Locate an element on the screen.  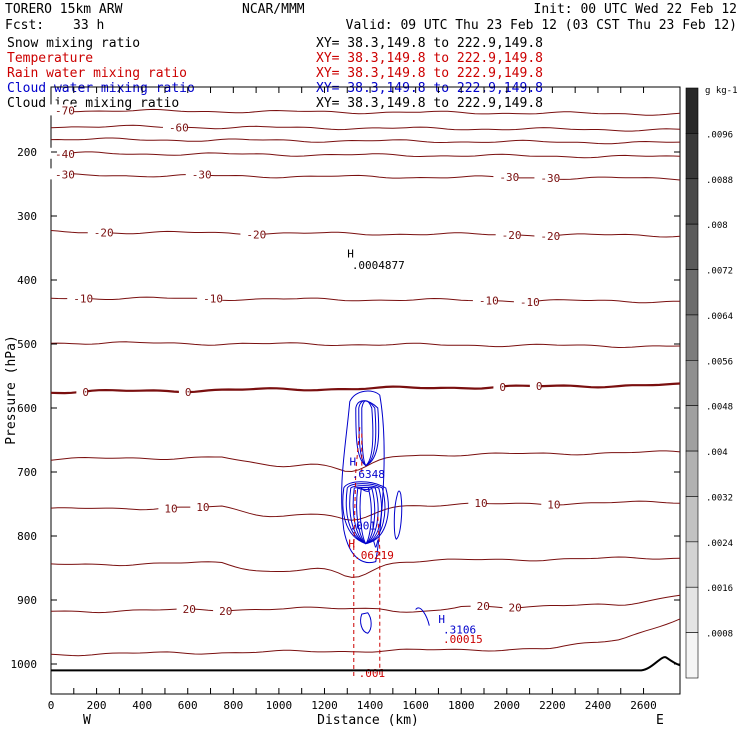
y-tick-label: 500 is located at coordinates (27, 344).